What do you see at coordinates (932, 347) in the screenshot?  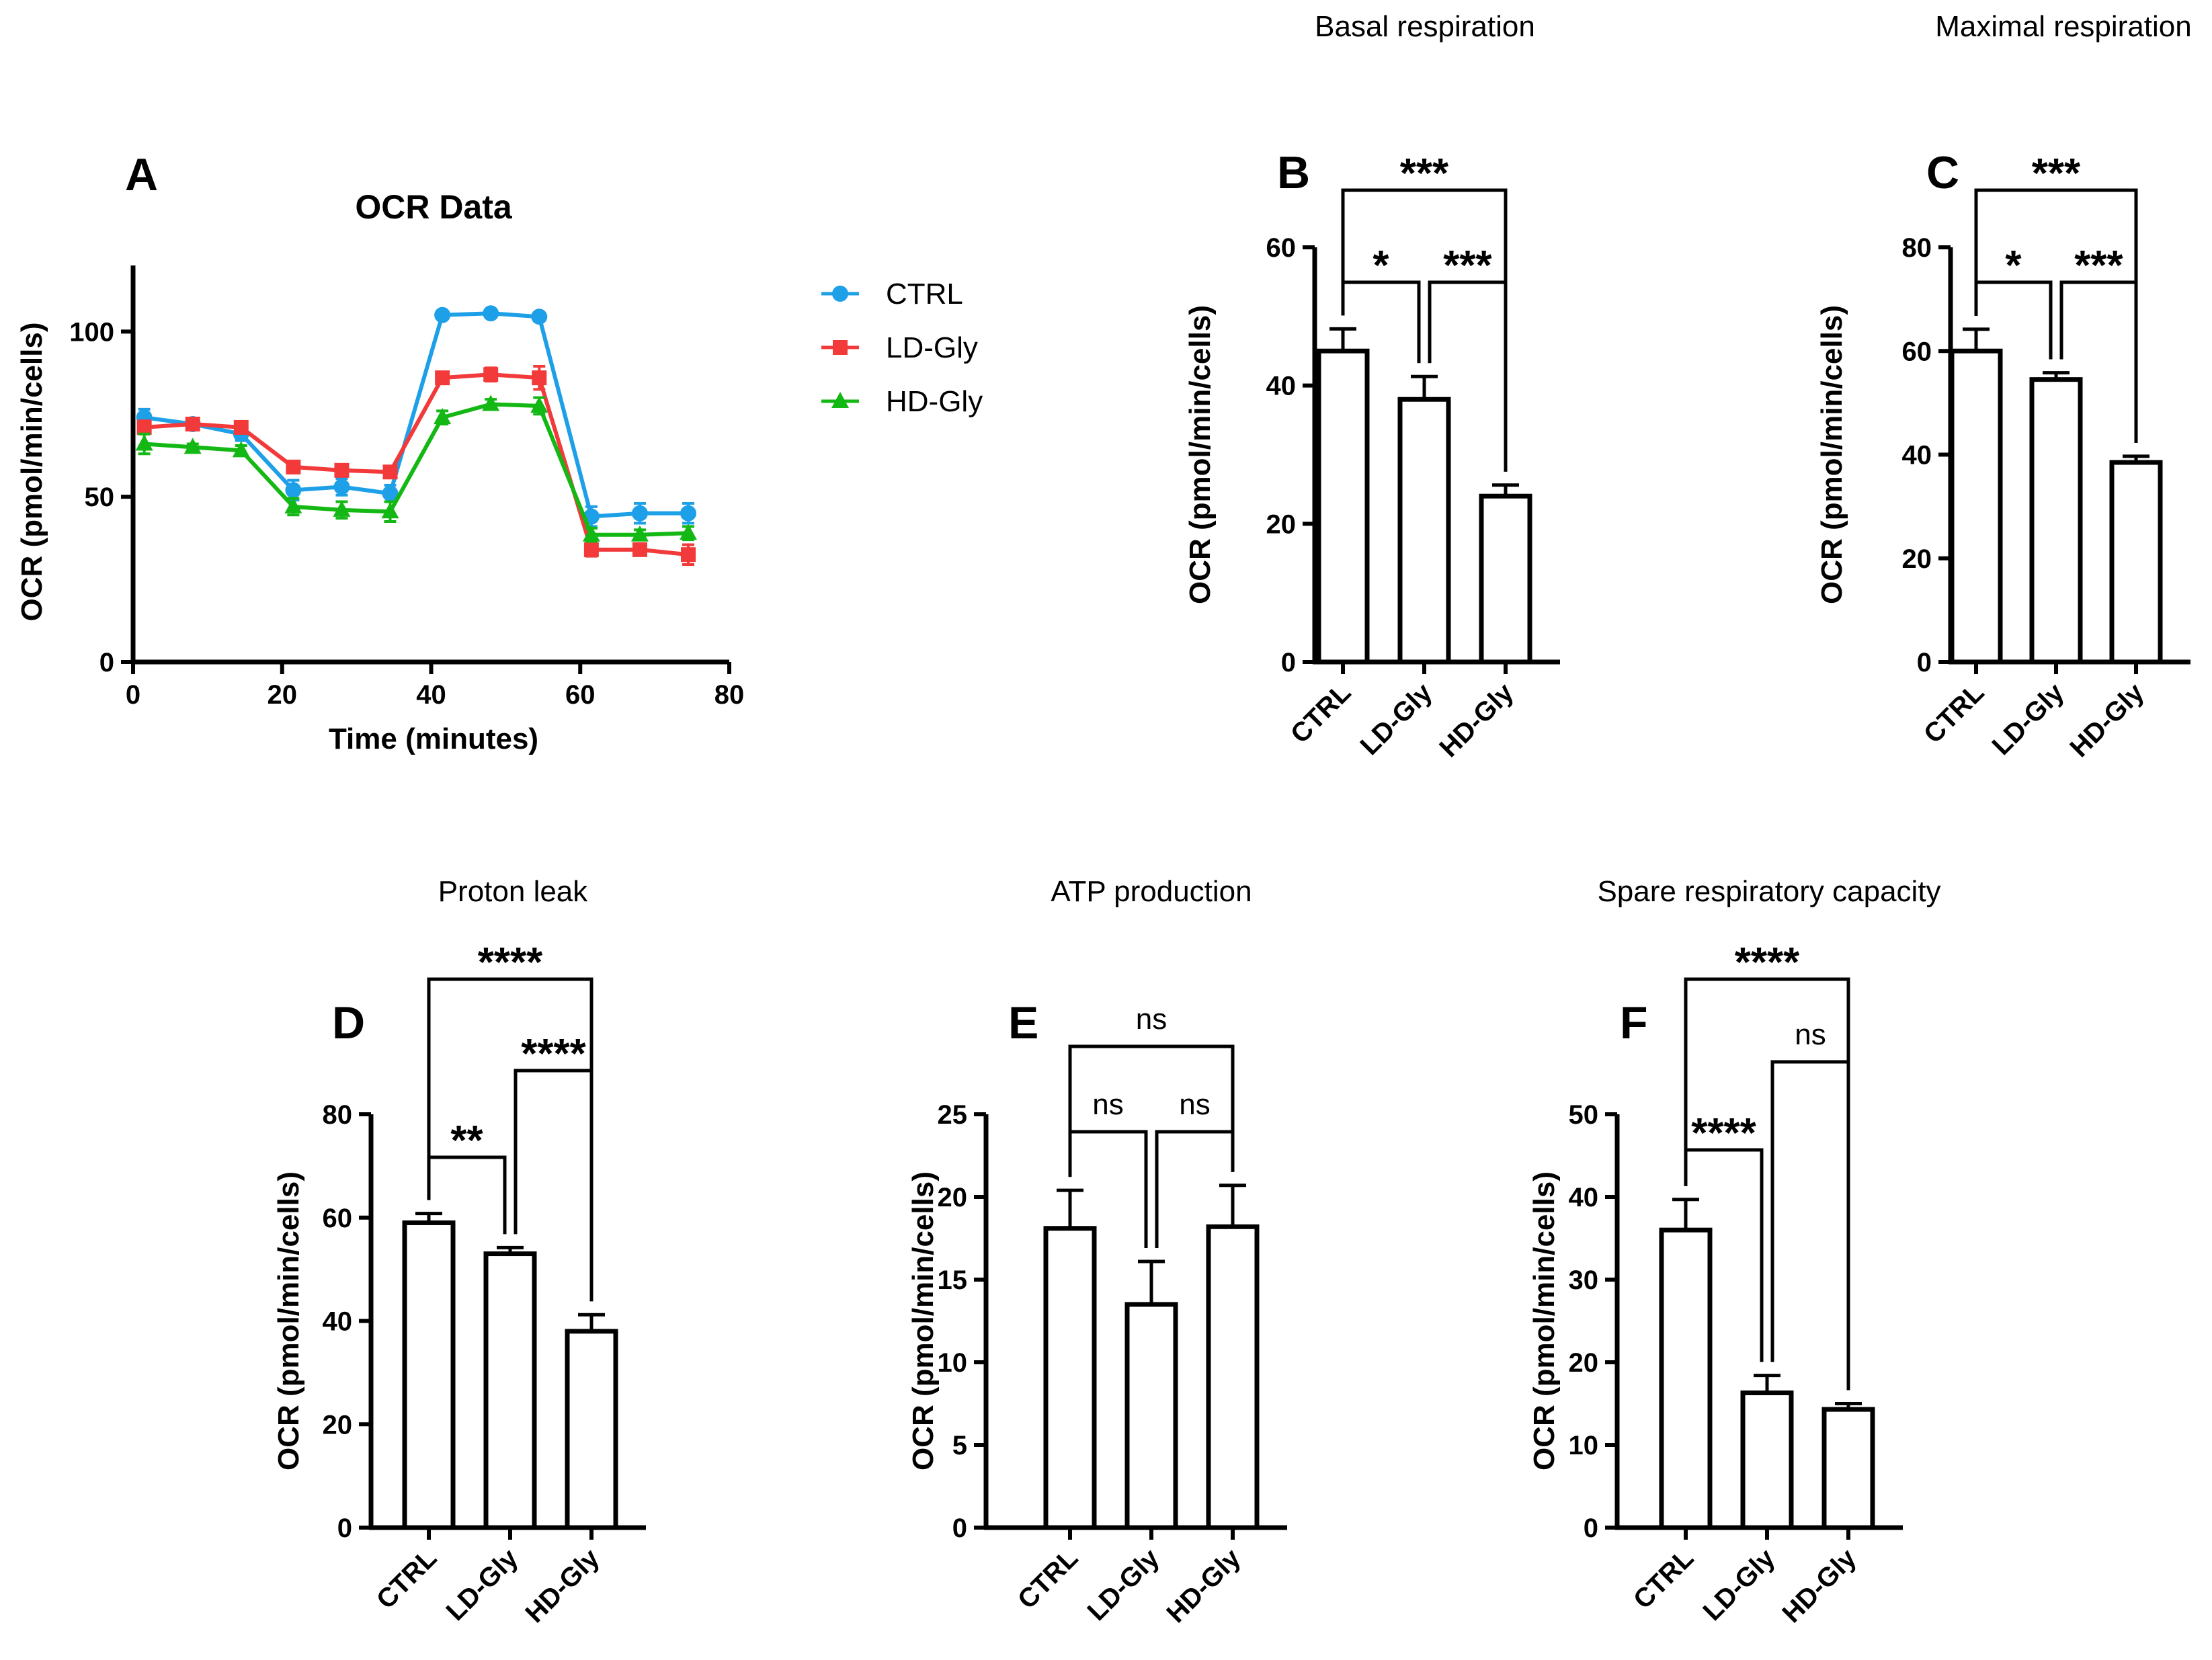 I see `legend-label: LD-Gly` at bounding box center [932, 347].